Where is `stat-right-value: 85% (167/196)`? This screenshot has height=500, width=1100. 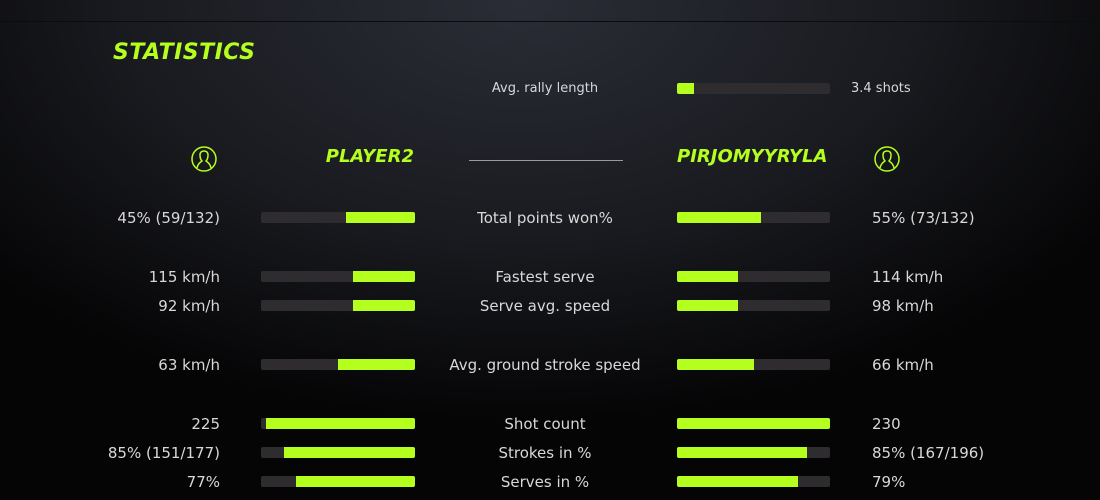 stat-right-value: 85% (167/196) is located at coordinates (928, 453).